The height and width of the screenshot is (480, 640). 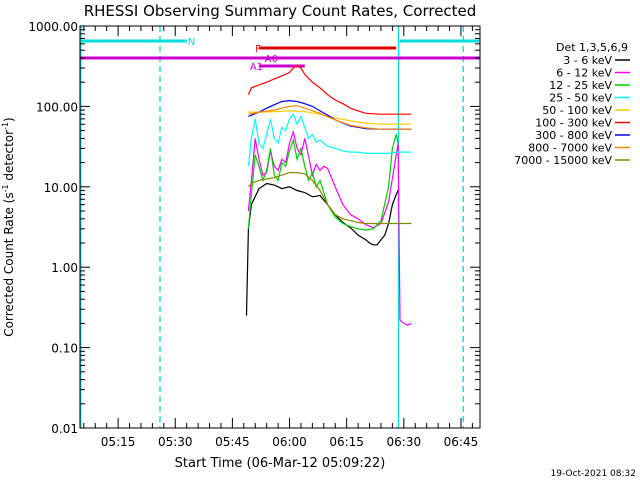 I want to click on legend-label-4: 50 - 100 keV, so click(x=577, y=110).